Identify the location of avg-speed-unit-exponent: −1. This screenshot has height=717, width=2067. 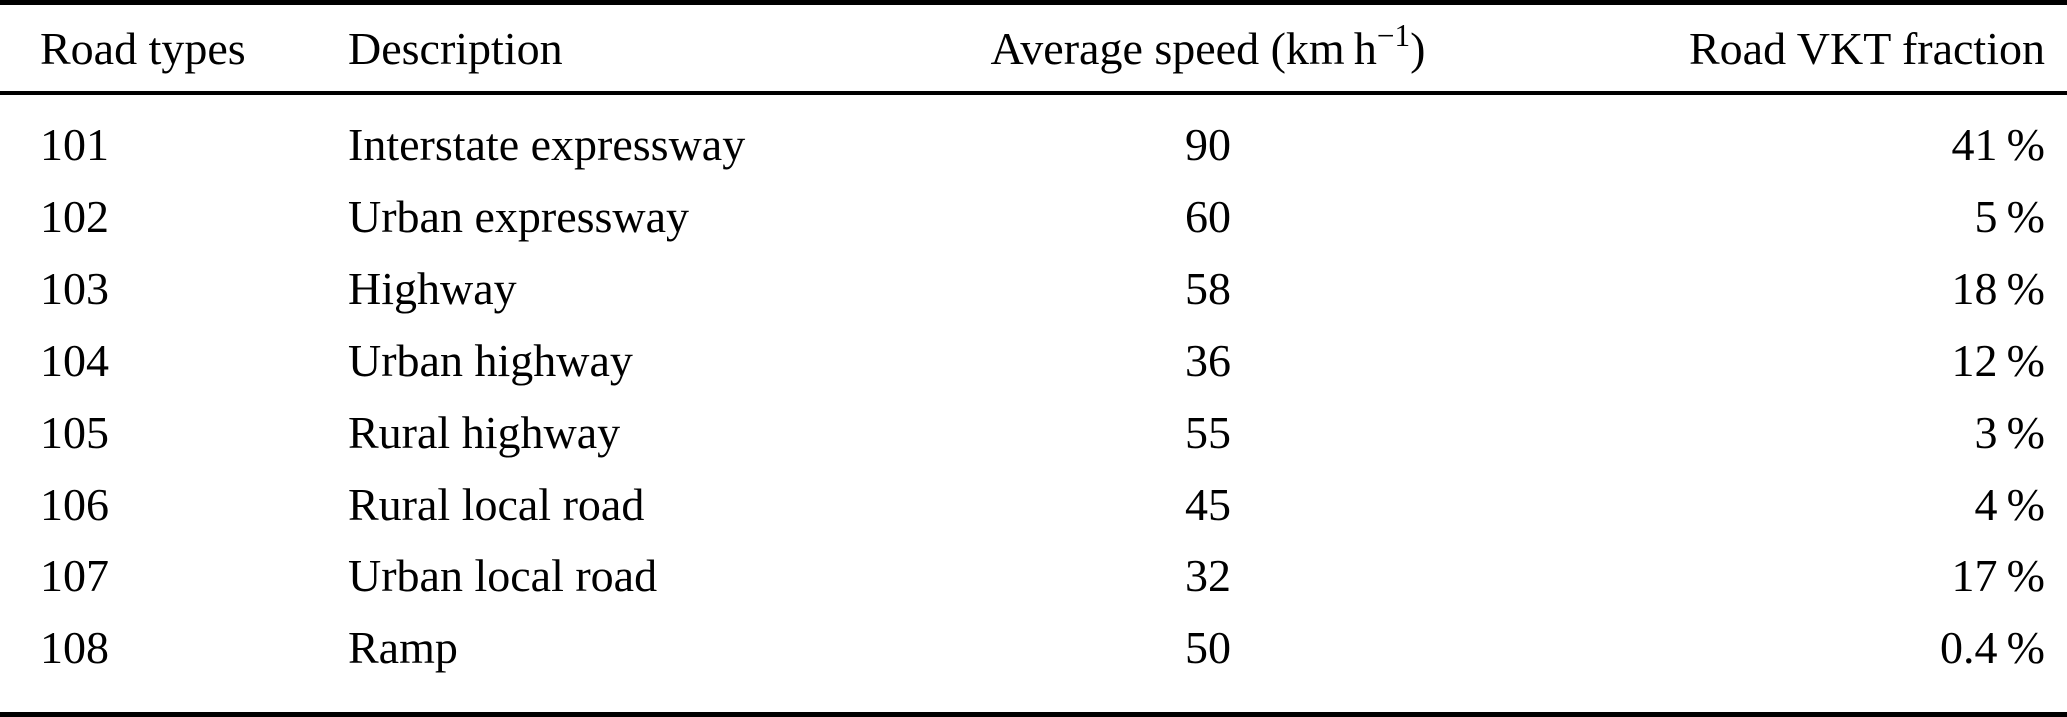
(1393, 36).